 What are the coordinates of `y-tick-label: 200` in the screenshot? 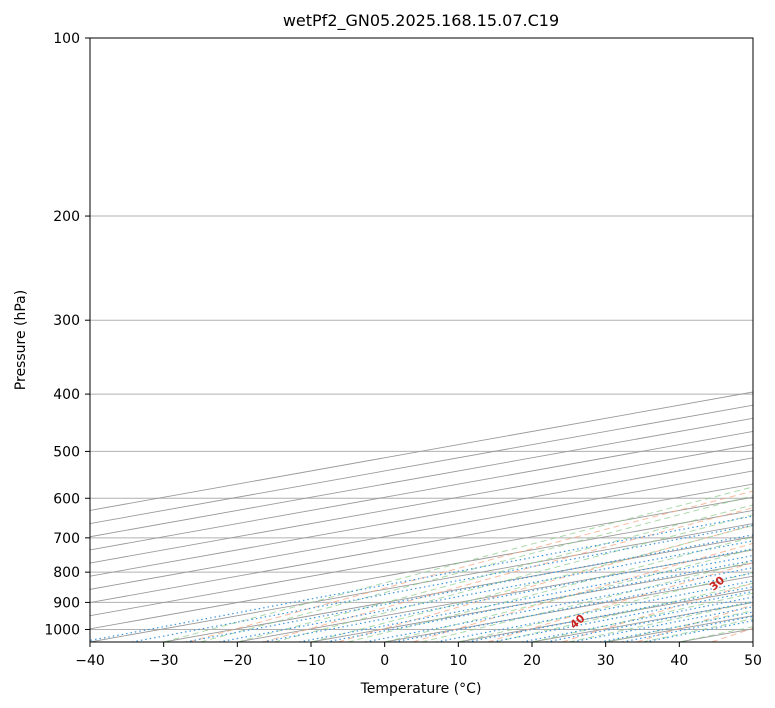 It's located at (66, 217).